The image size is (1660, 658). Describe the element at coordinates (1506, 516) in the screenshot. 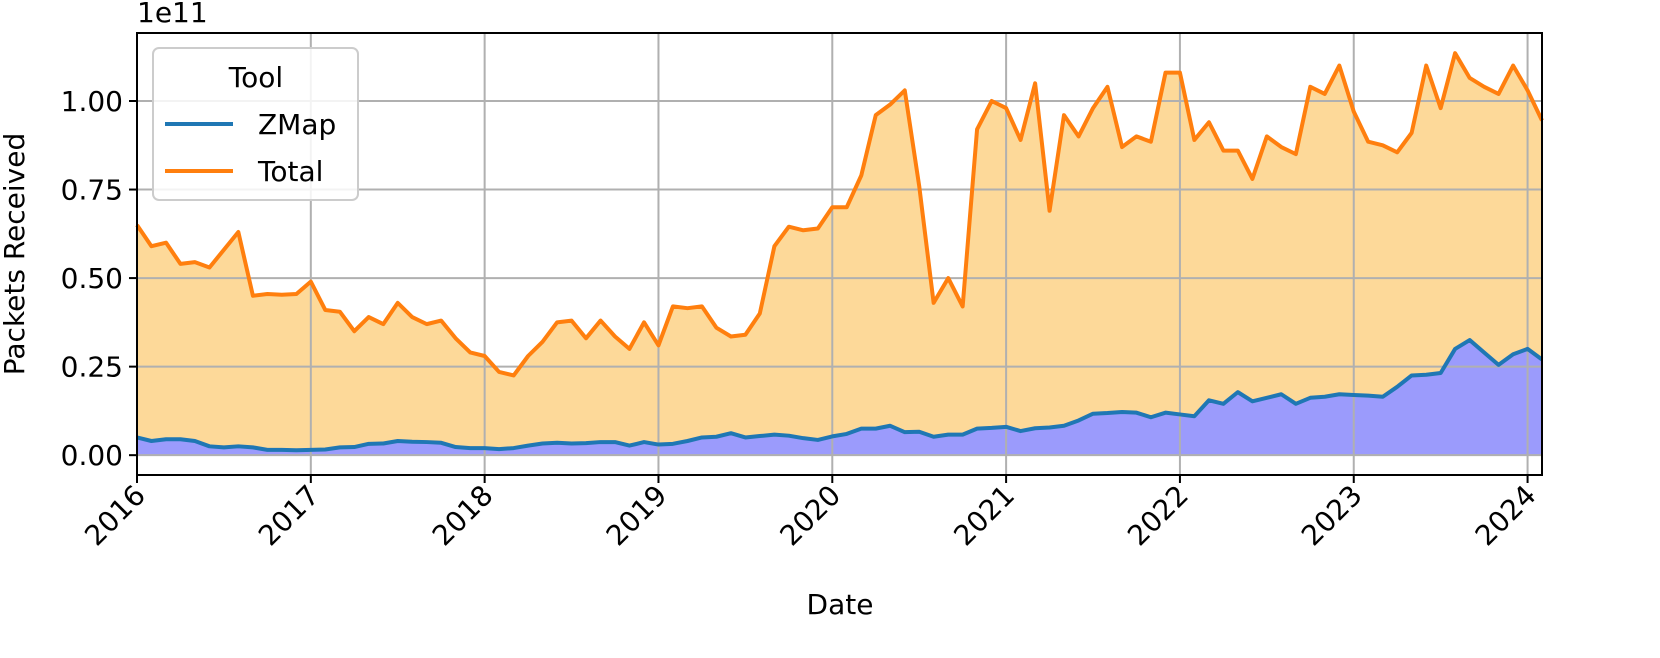

I see `x-tick-label: 2024` at that location.